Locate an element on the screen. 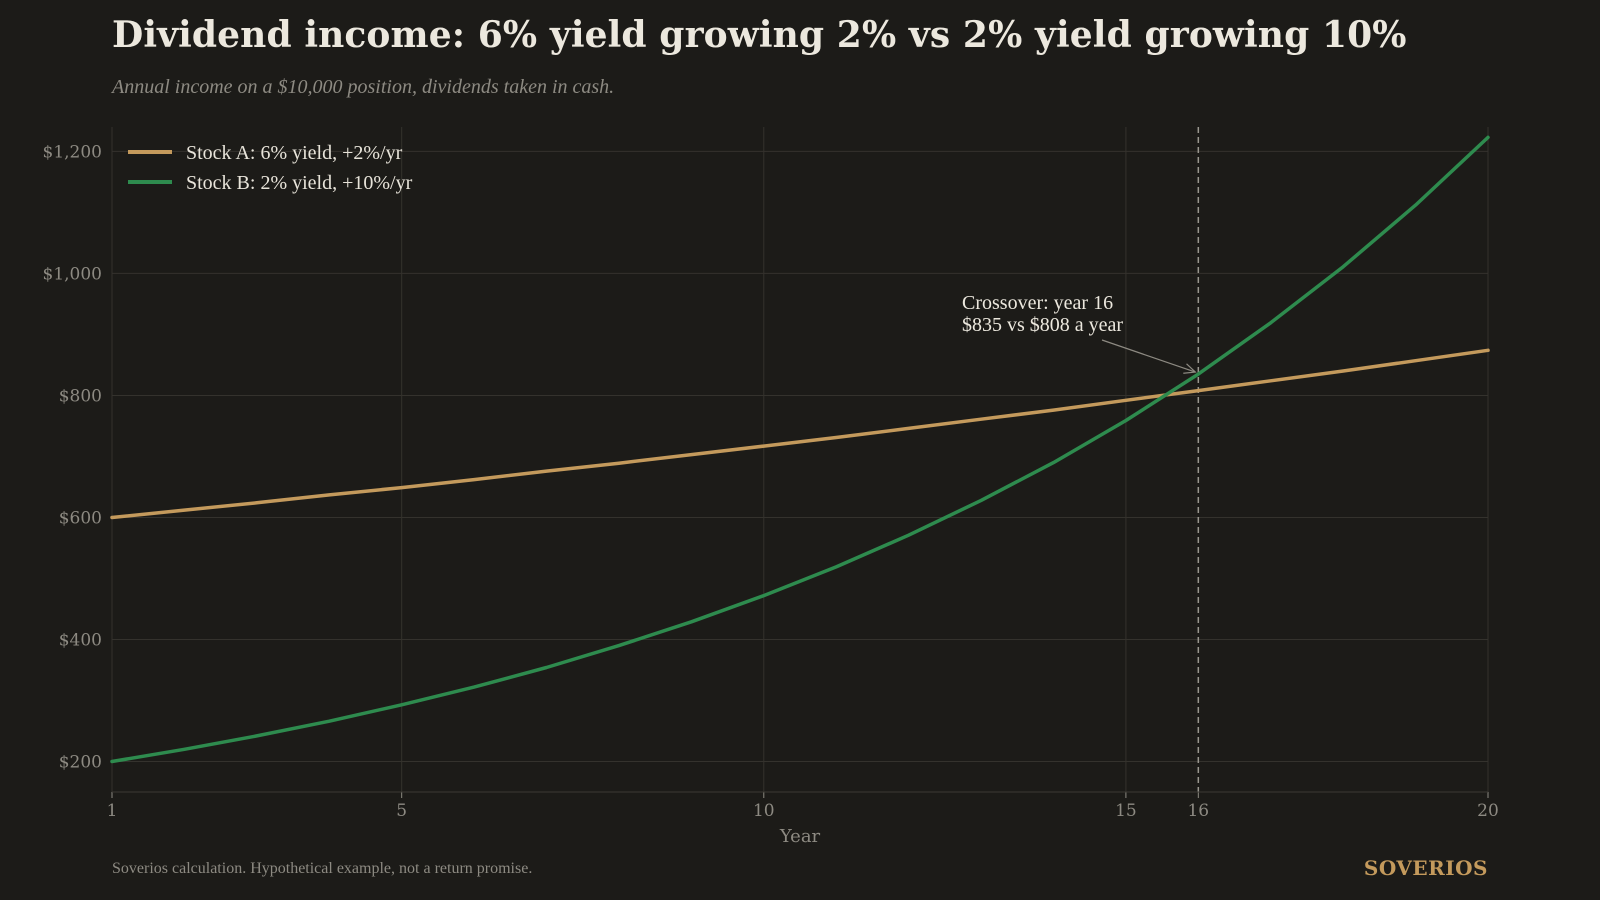 Image resolution: width=1600 pixels, height=900 pixels. x-tick-label: 15 is located at coordinates (1126, 811).